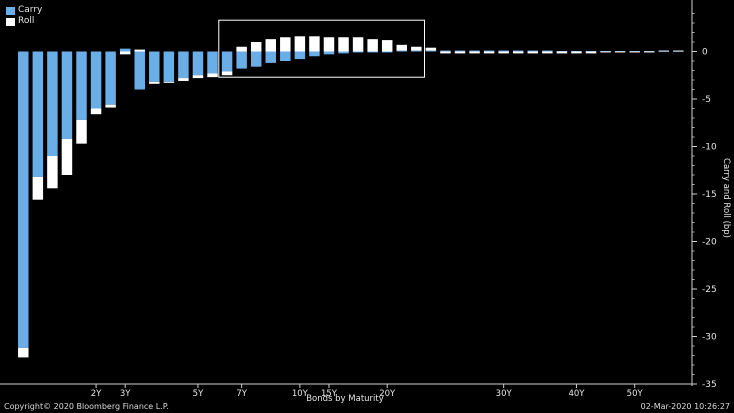 The width and height of the screenshot is (734, 413). I want to click on legend-item-roll: Roll, so click(24, 21).